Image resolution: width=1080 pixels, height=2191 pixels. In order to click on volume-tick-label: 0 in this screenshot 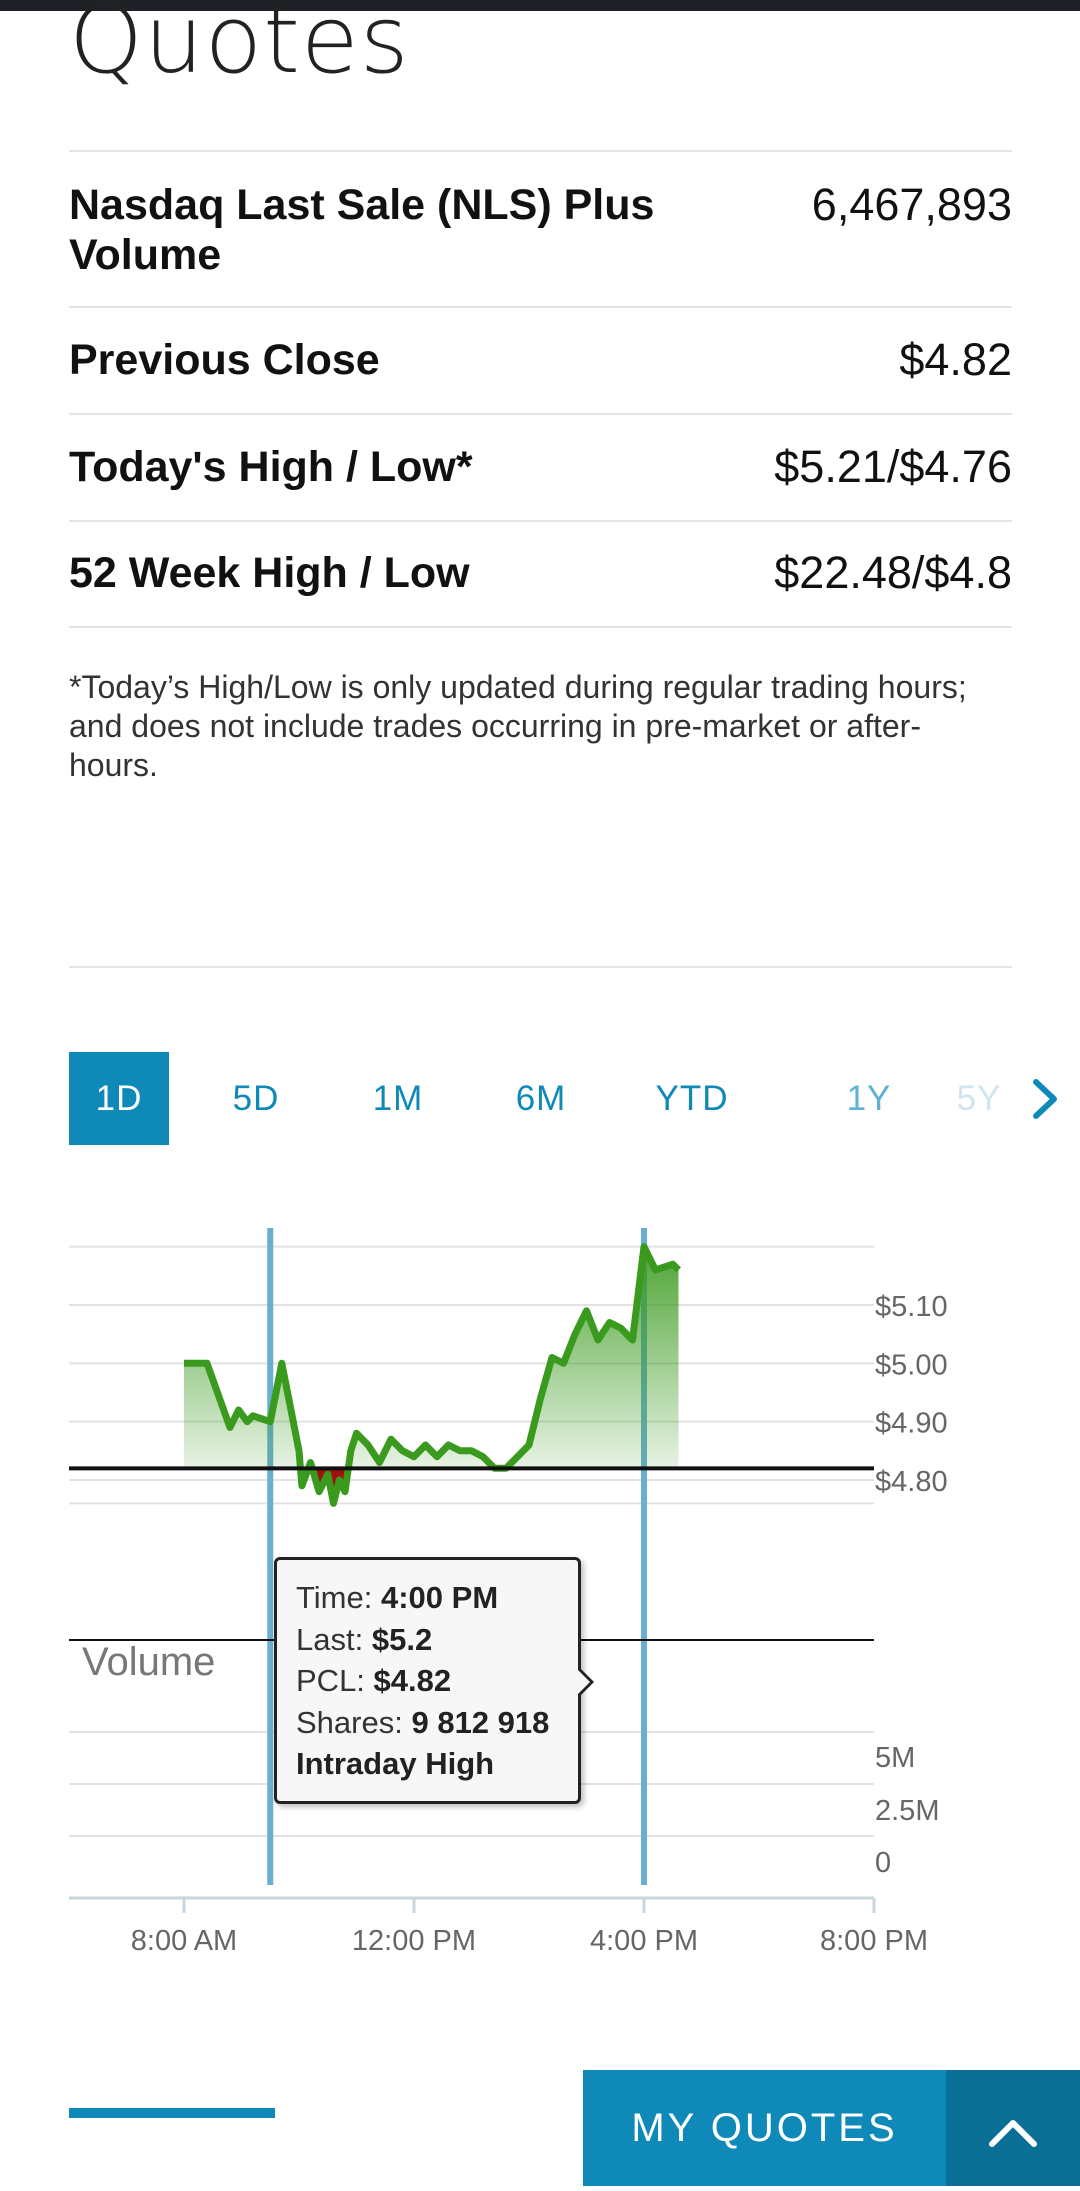, I will do `click(883, 1863)`.